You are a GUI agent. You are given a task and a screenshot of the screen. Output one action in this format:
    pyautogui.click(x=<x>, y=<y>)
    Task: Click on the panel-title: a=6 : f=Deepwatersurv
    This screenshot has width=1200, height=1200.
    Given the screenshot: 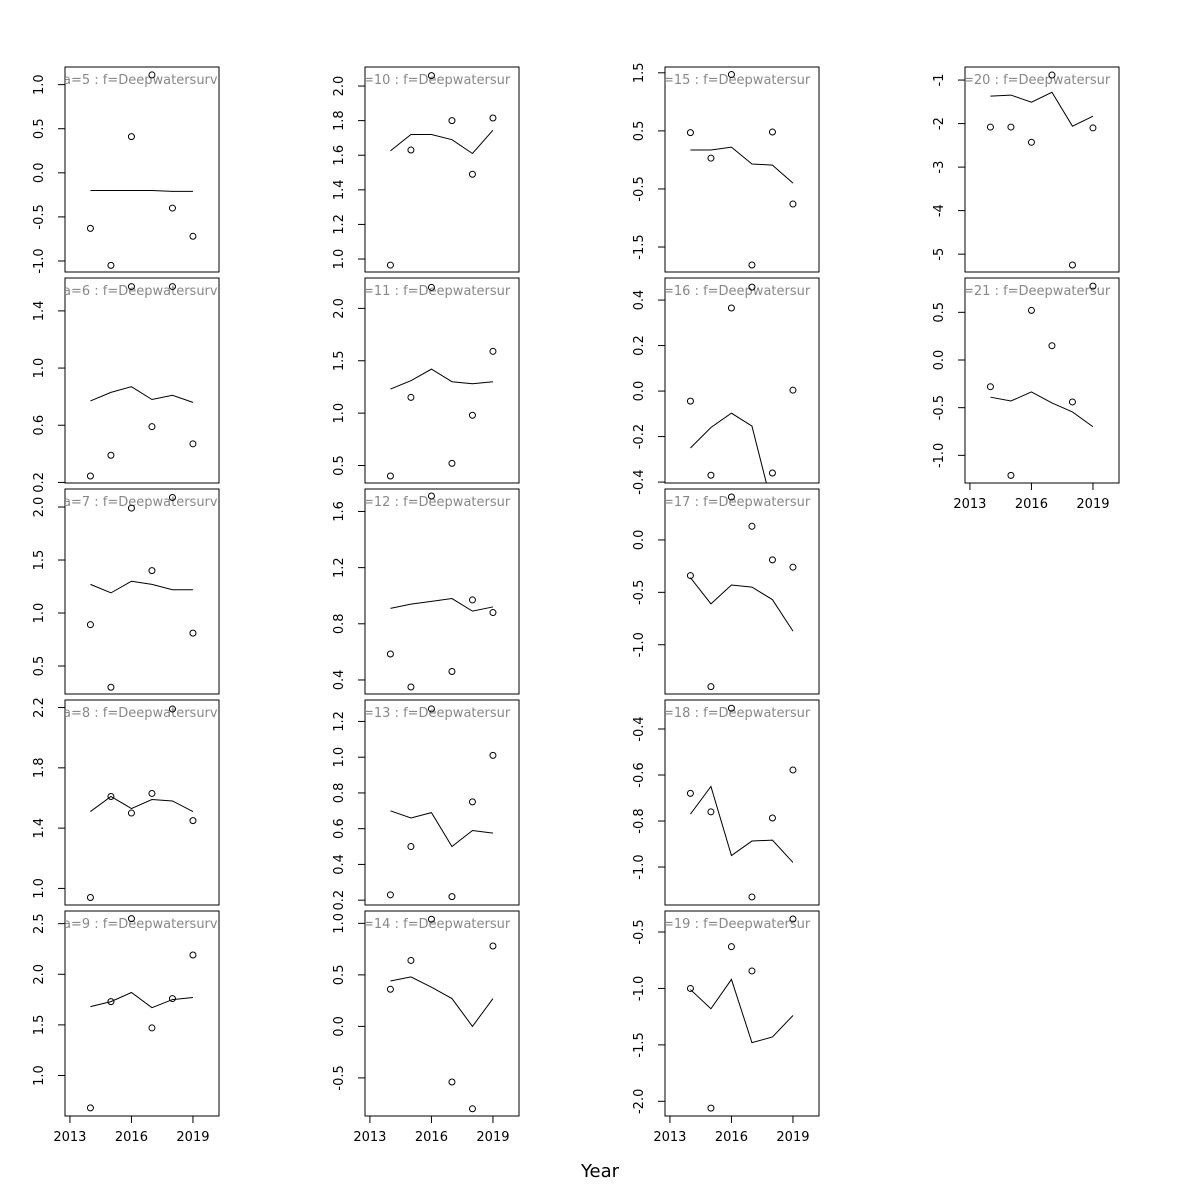 What is the action you would take?
    pyautogui.click(x=140, y=291)
    